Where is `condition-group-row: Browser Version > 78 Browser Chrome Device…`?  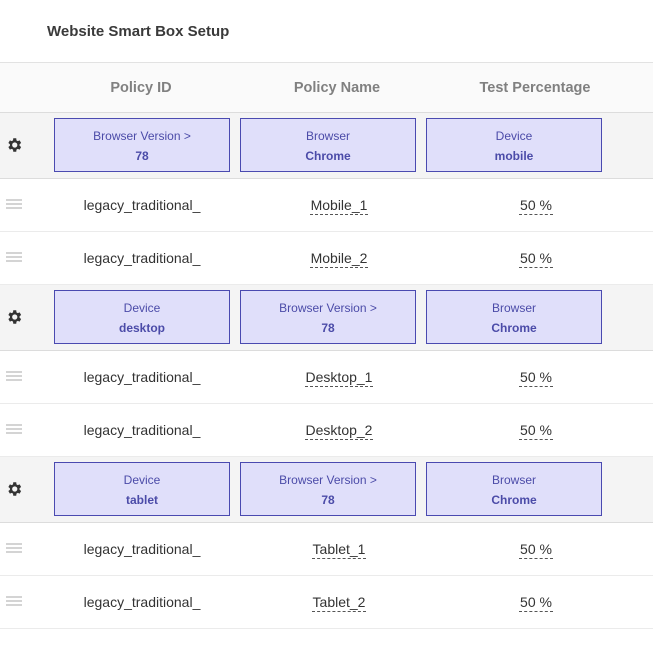
condition-group-row: Browser Version > 78 Browser Chrome Device… is located at coordinates (326, 146).